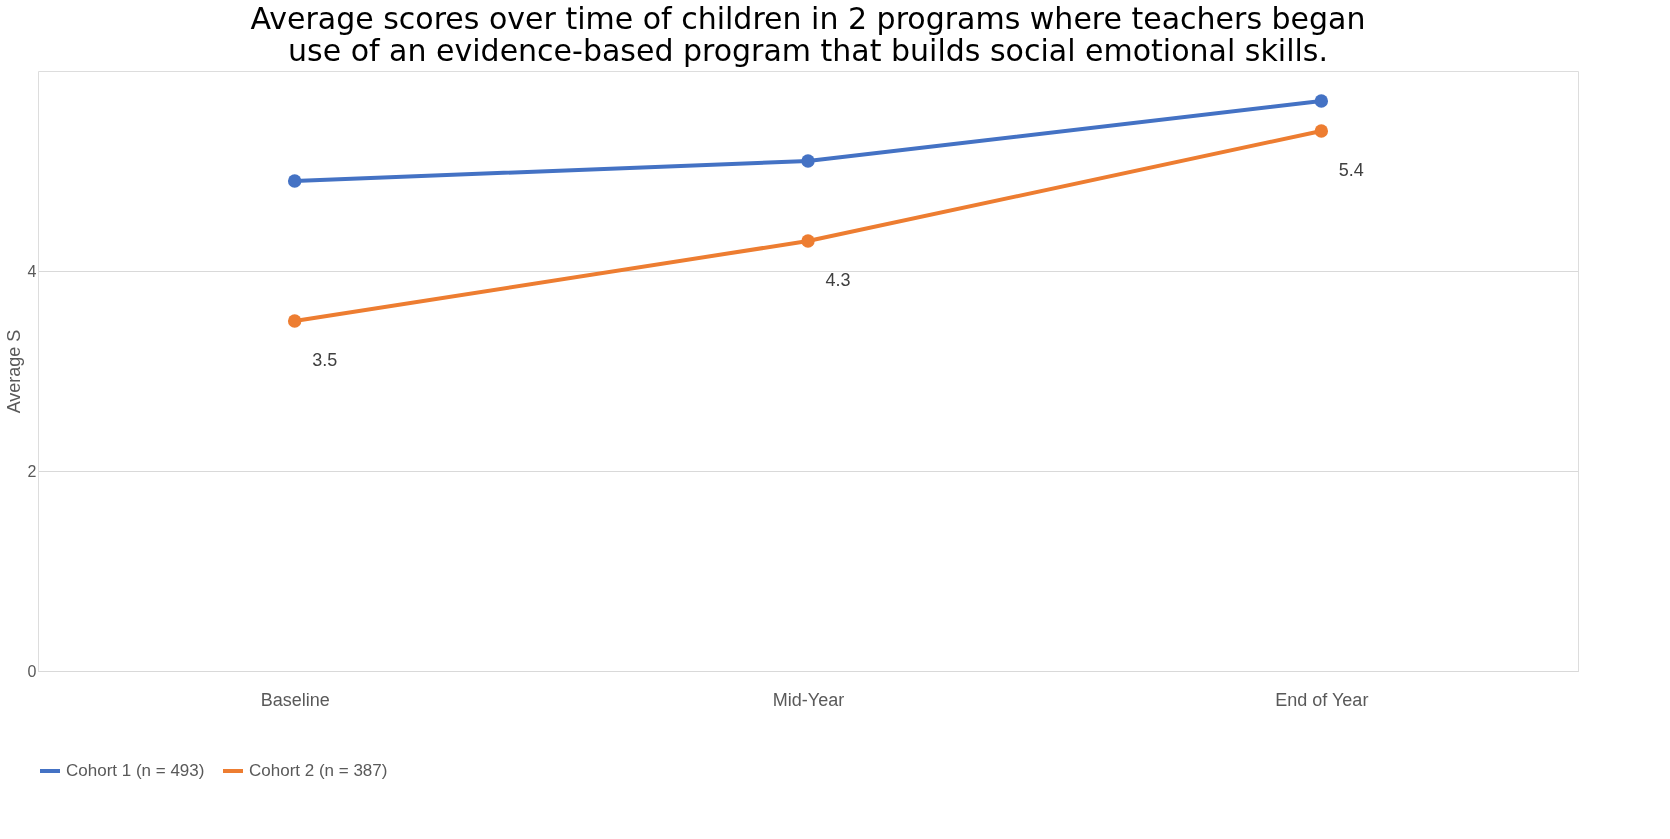  I want to click on data-label: 5.4, so click(1351, 170).